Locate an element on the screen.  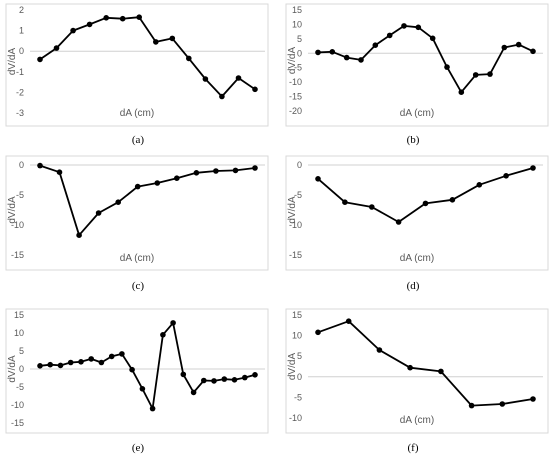
y-tick-label: -2 is located at coordinates (20, 92).